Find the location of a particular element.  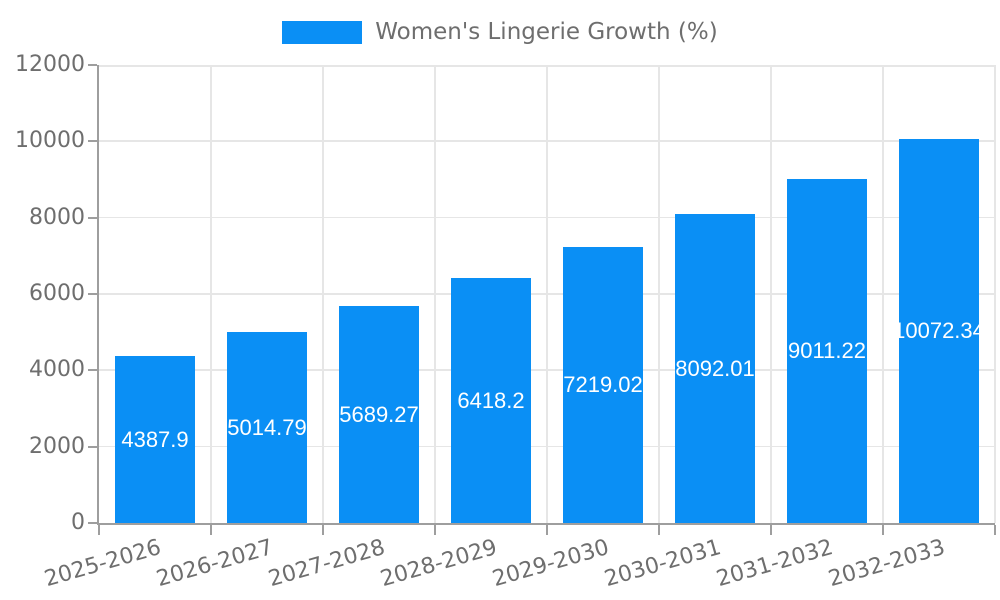

bar-value-label: 7219.02 is located at coordinates (603, 384).